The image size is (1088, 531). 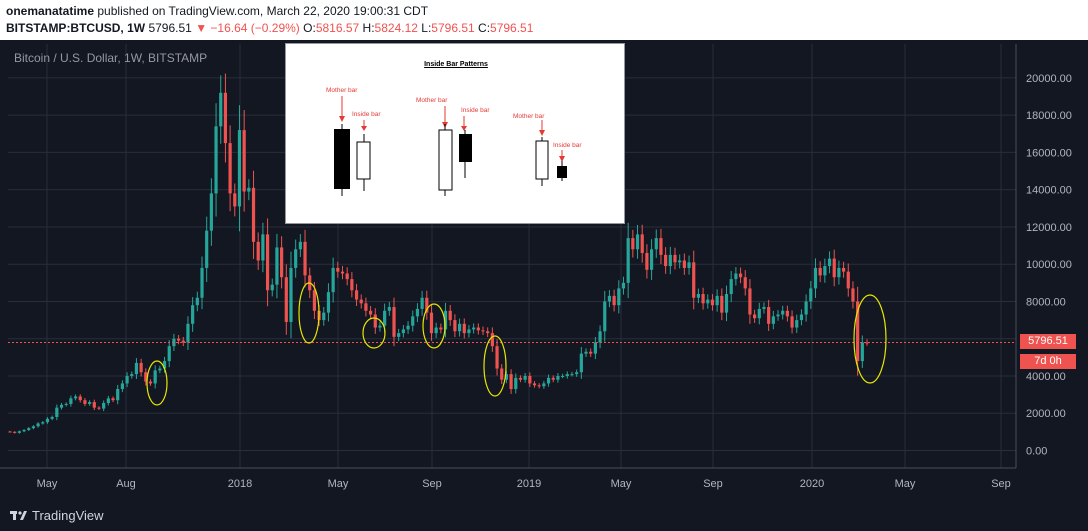 I want to click on inset-title: Inside Bar Patterns, so click(x=456, y=64).